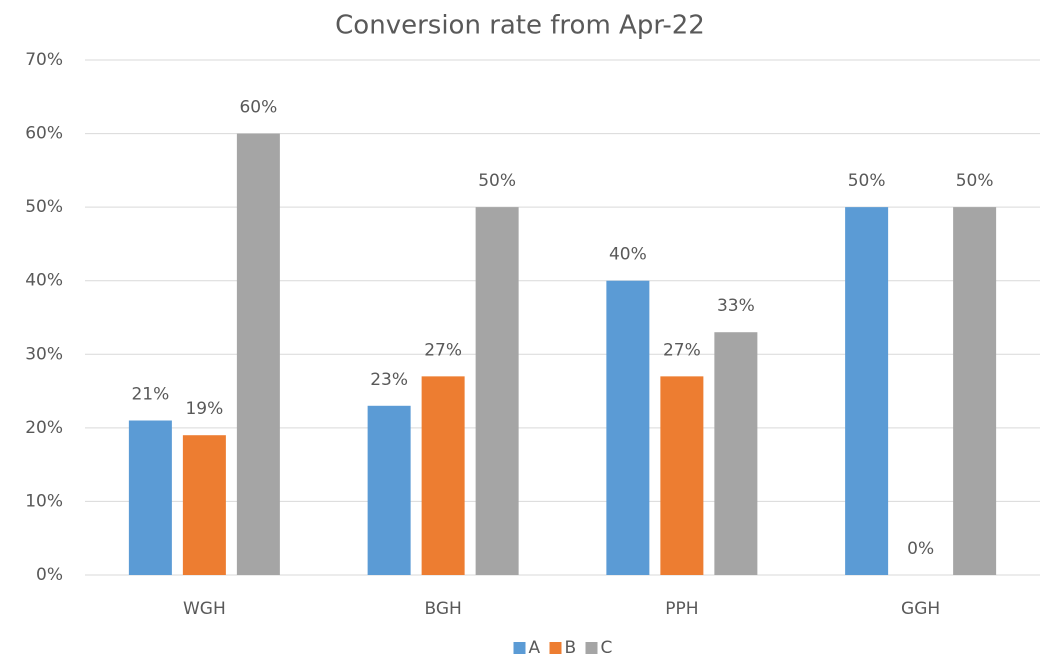 Image resolution: width=1063 pixels, height=657 pixels. What do you see at coordinates (44, 207) in the screenshot?
I see `y-tick-label: 50%` at bounding box center [44, 207].